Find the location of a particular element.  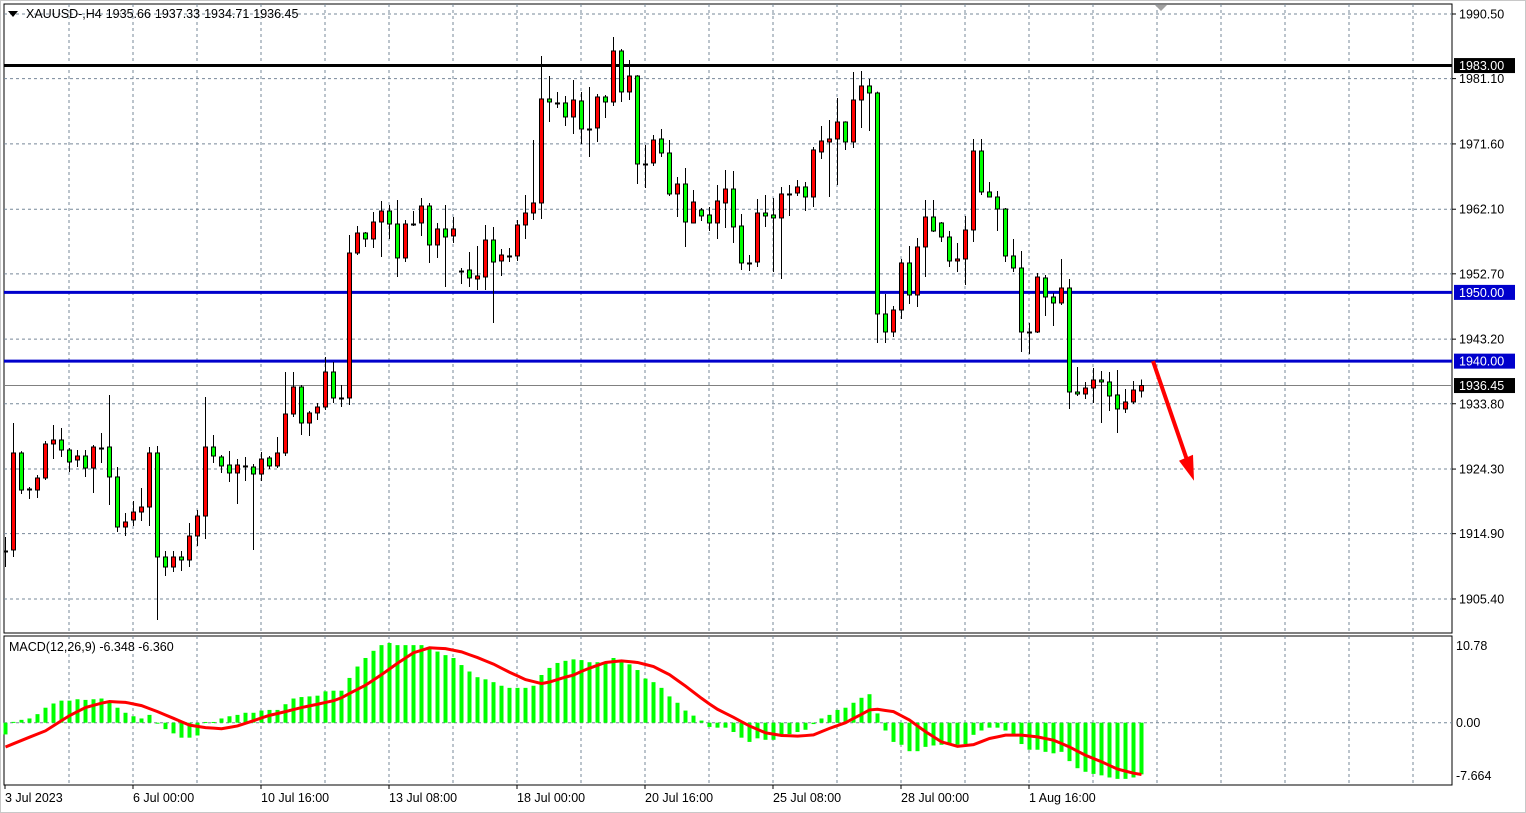

symbol-timeframe: XAUUSD-,H4 is located at coordinates (64, 14).